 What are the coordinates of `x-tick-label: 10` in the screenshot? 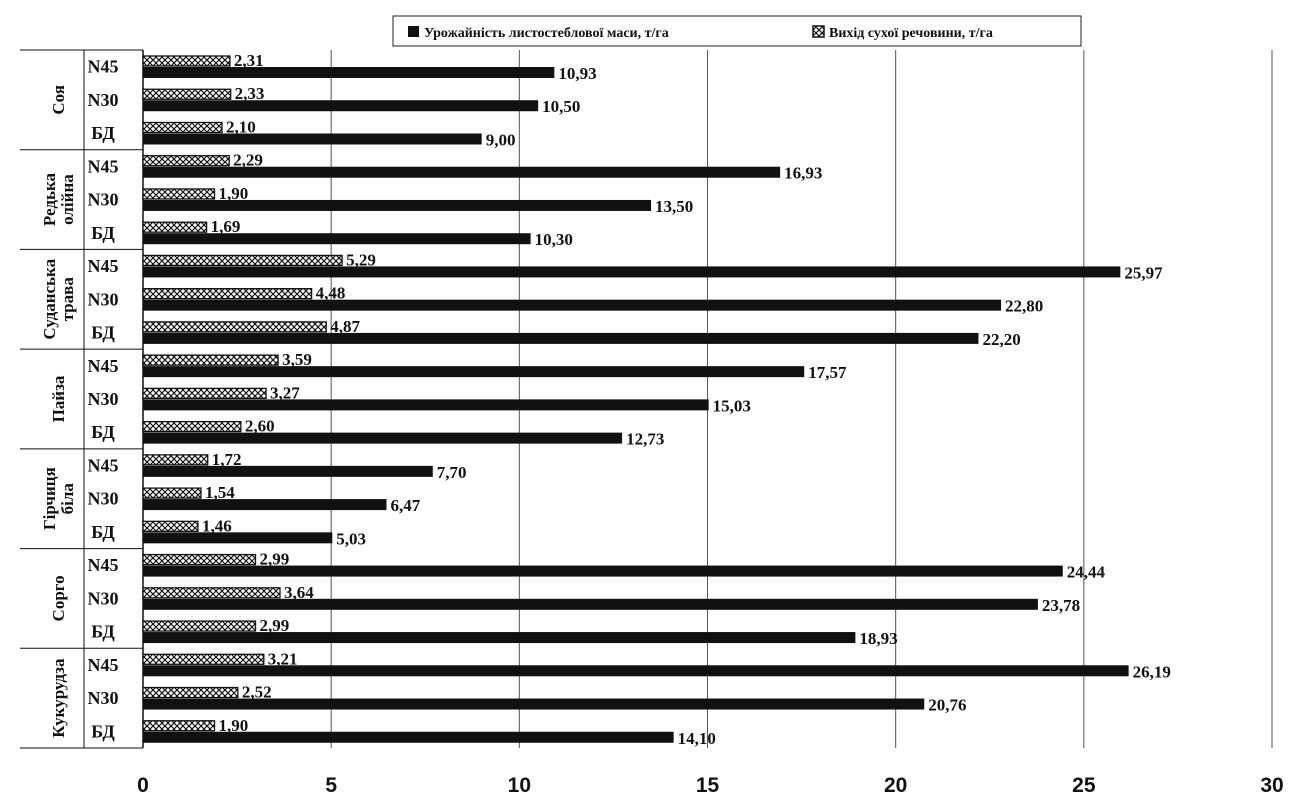 It's located at (519, 785).